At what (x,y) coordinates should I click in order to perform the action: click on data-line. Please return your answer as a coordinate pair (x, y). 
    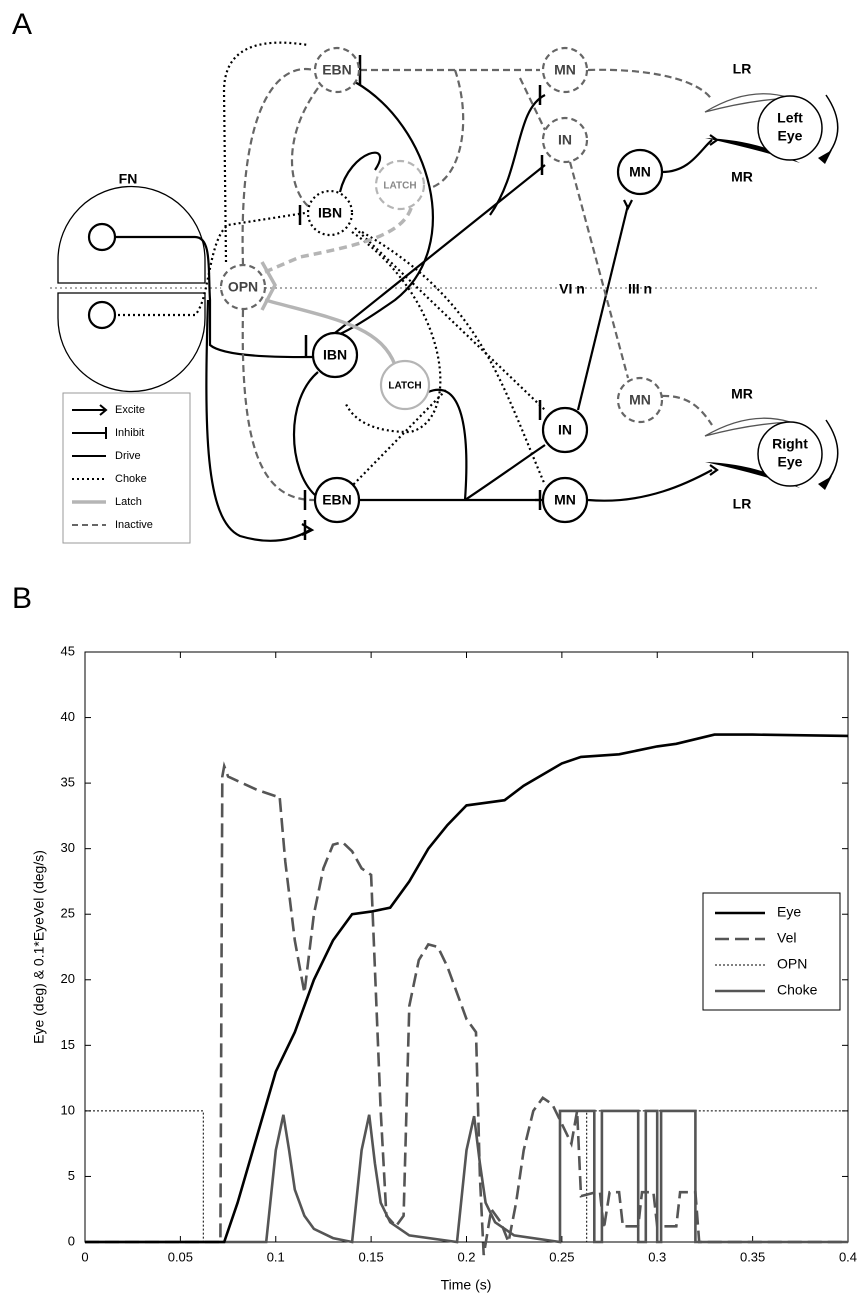
    Looking at the image, I should click on (466, 1176).